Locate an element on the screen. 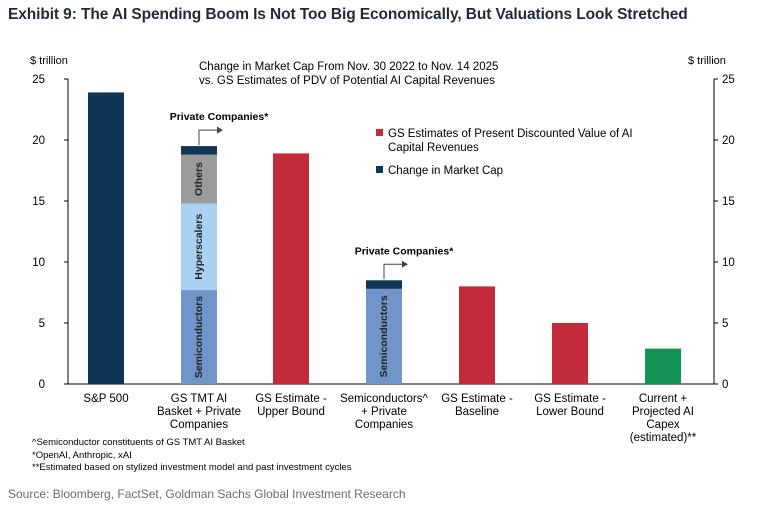 This screenshot has width=763, height=505. y-tick-label-left: 5 is located at coordinates (42, 324).